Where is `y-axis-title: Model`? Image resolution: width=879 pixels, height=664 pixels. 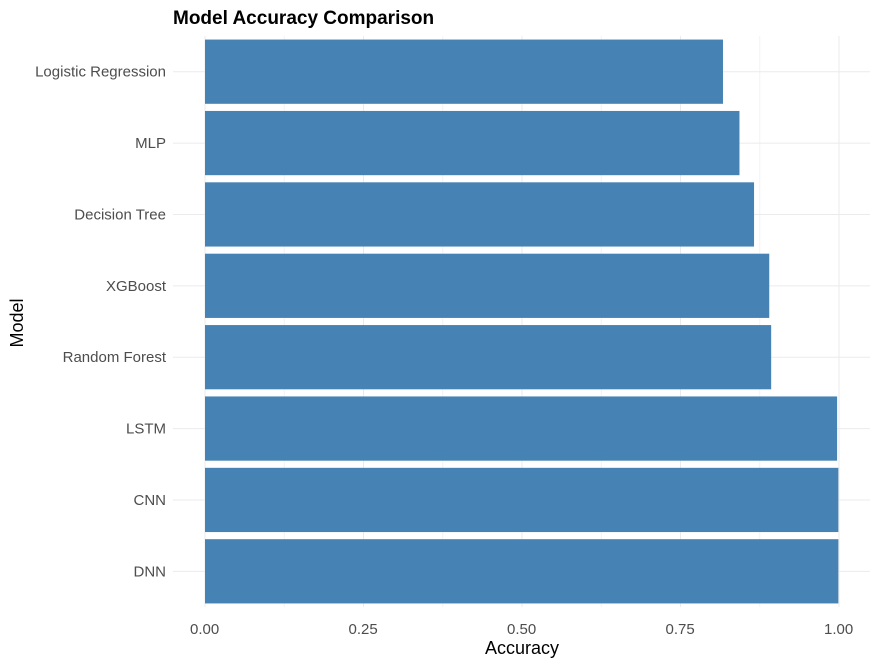
y-axis-title: Model is located at coordinates (17, 322).